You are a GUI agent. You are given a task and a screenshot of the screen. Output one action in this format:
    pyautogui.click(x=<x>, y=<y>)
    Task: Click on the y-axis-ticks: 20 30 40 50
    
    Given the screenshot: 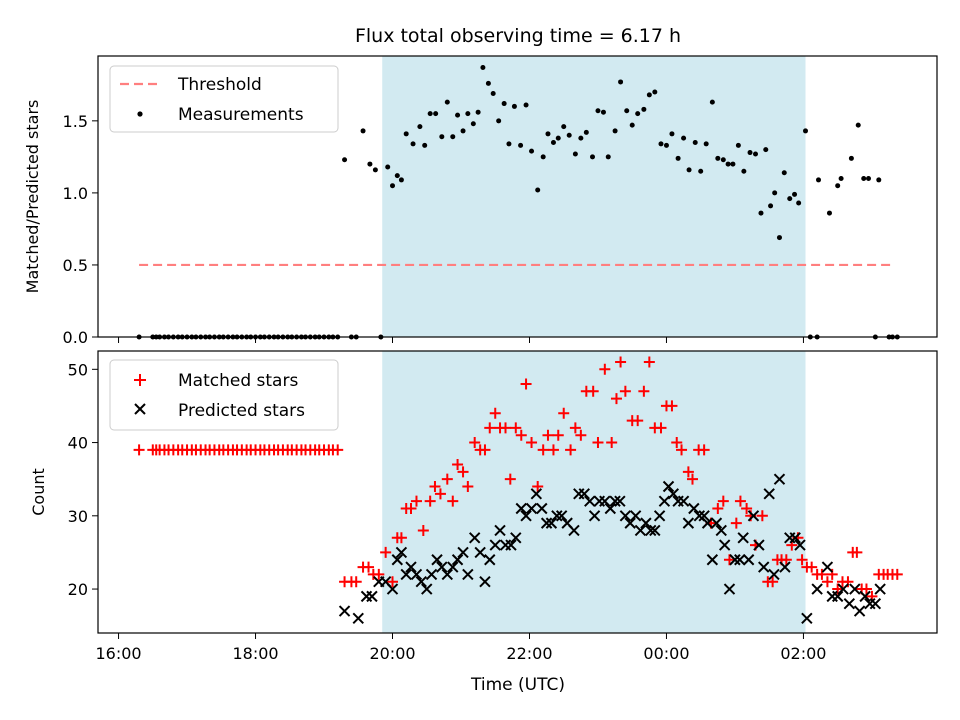 What is the action you would take?
    pyautogui.click(x=83, y=479)
    